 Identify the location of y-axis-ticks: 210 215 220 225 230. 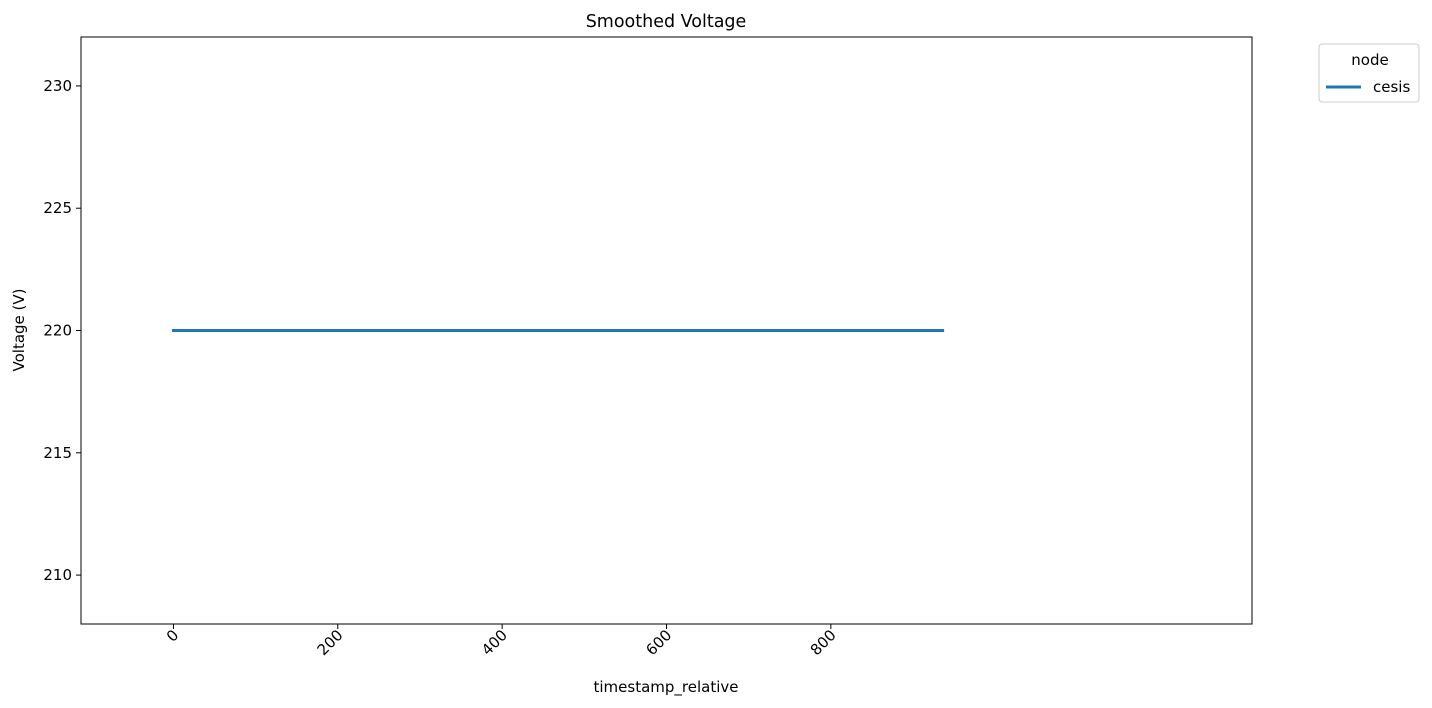
(62, 330).